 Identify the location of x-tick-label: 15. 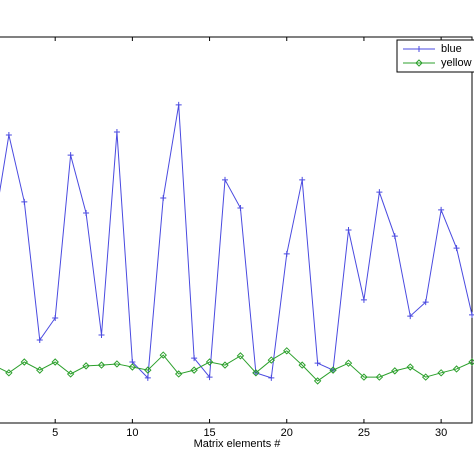
(209, 433).